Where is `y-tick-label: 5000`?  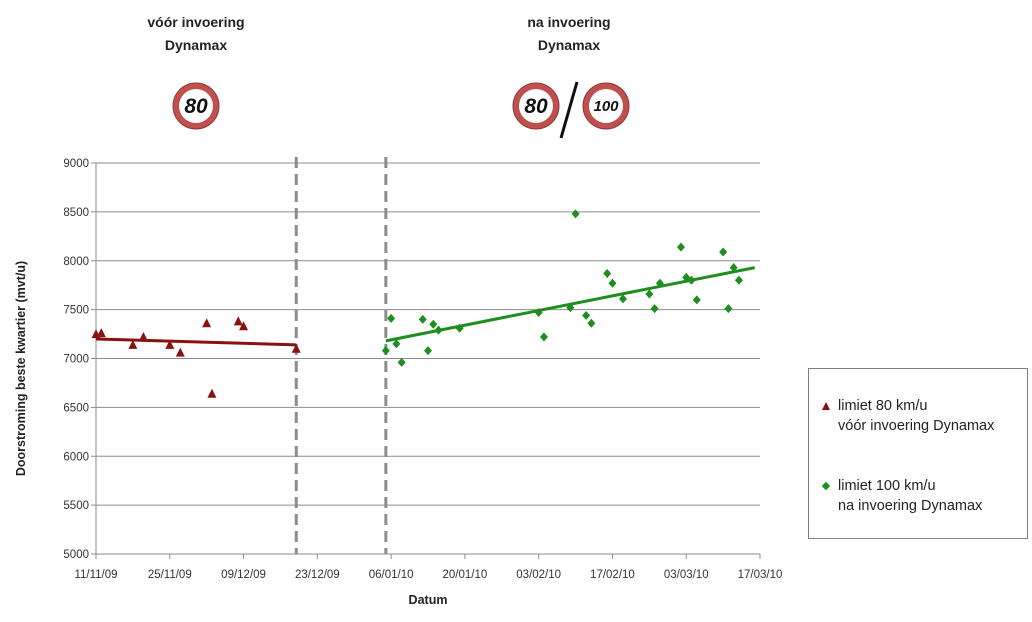
y-tick-label: 5000 is located at coordinates (76, 555).